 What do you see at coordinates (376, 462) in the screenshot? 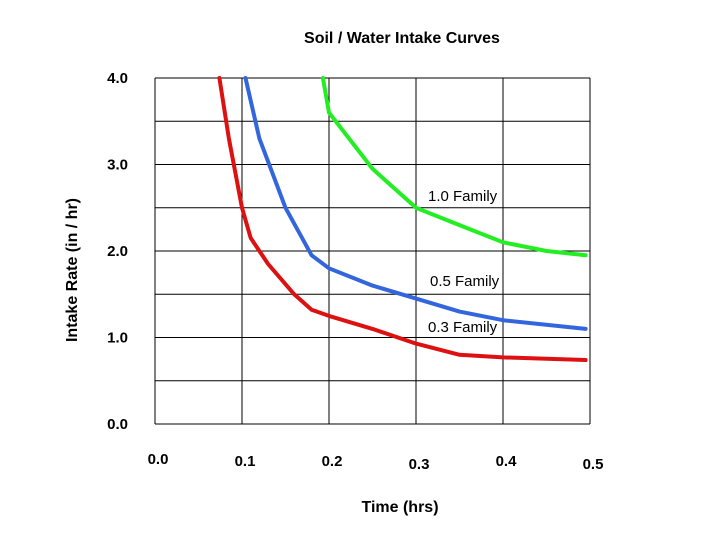
I see `x-tick-labels: 0.0 0.1 0.2 0.3 0.4 0.5` at bounding box center [376, 462].